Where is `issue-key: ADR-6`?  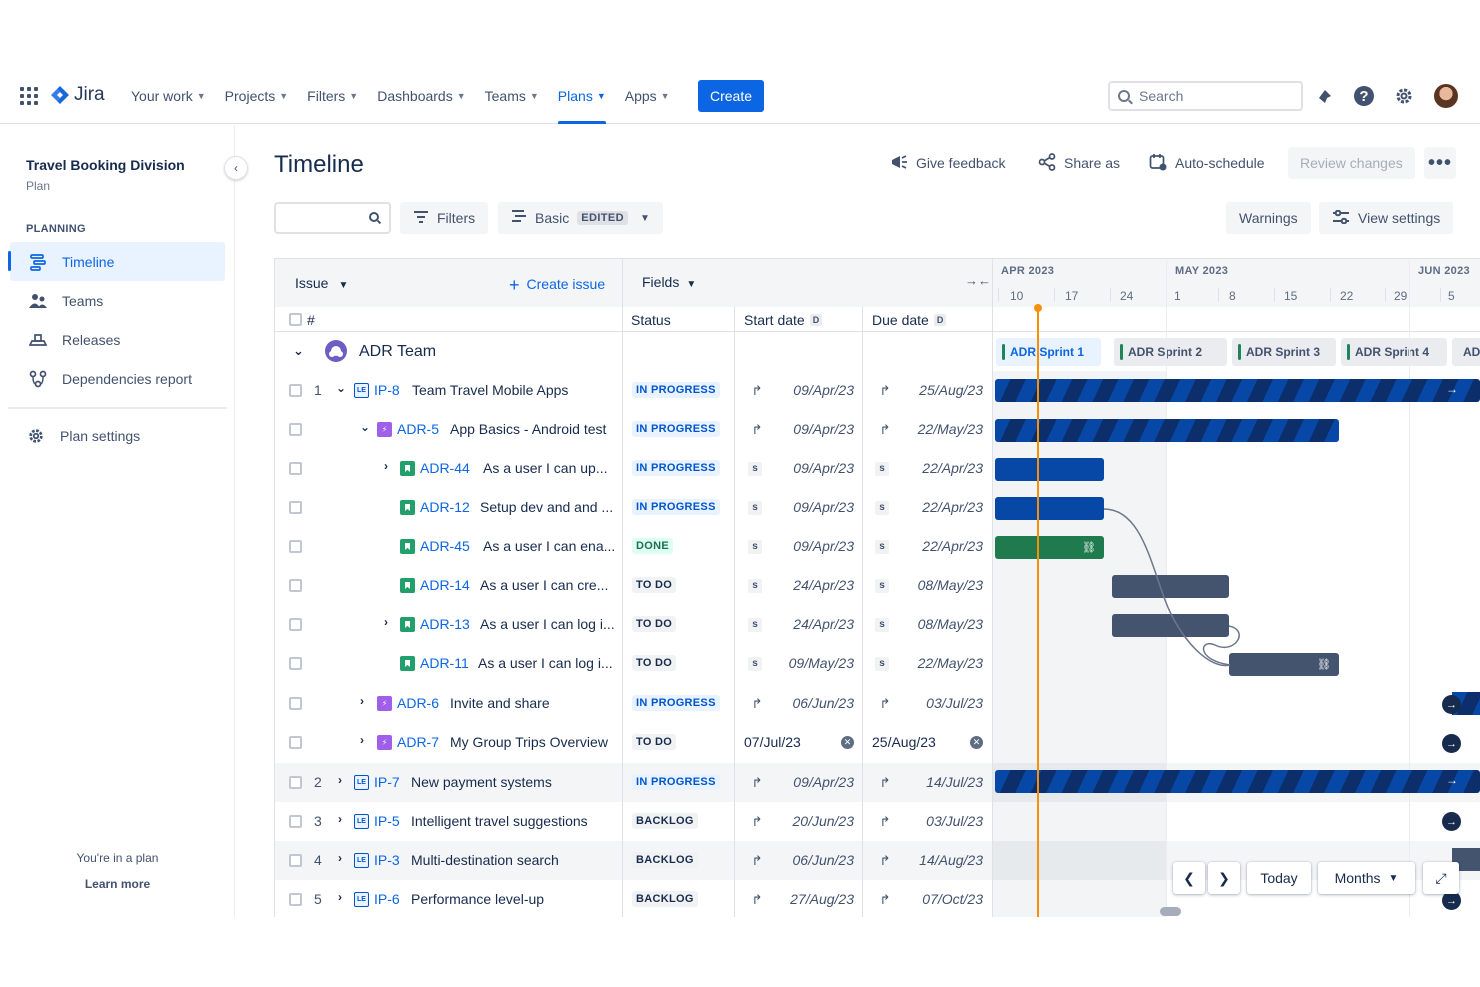 issue-key: ADR-6 is located at coordinates (418, 703).